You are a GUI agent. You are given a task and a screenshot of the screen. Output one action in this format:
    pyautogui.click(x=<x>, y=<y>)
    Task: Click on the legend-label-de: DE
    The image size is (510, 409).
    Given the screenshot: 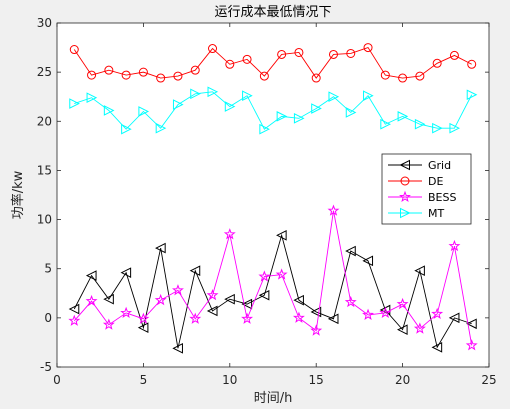 What is the action you would take?
    pyautogui.click(x=435, y=181)
    